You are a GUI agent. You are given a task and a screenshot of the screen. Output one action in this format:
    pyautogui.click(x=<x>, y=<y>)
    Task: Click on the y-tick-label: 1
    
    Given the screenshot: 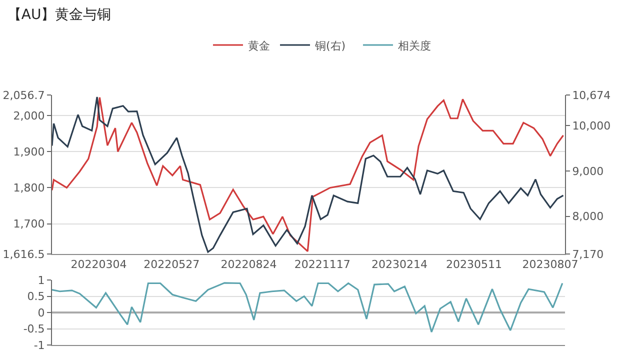 What is the action you would take?
    pyautogui.click(x=41, y=280)
    